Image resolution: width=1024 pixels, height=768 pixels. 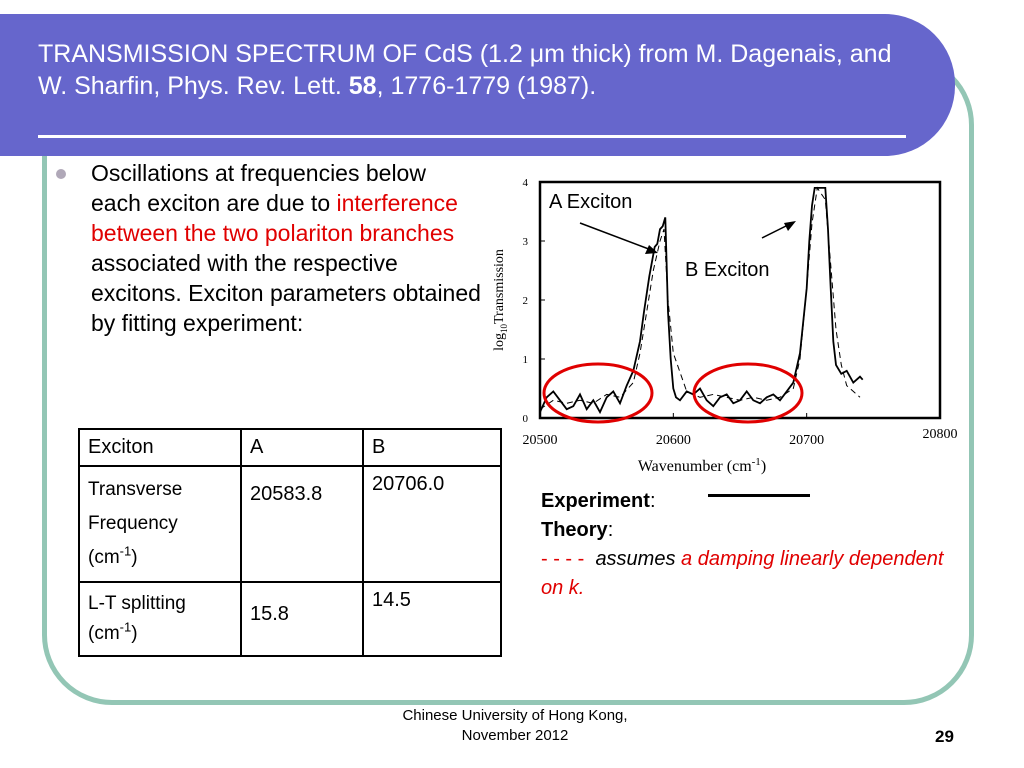 I want to click on experiment-curve, so click(x=701, y=300).